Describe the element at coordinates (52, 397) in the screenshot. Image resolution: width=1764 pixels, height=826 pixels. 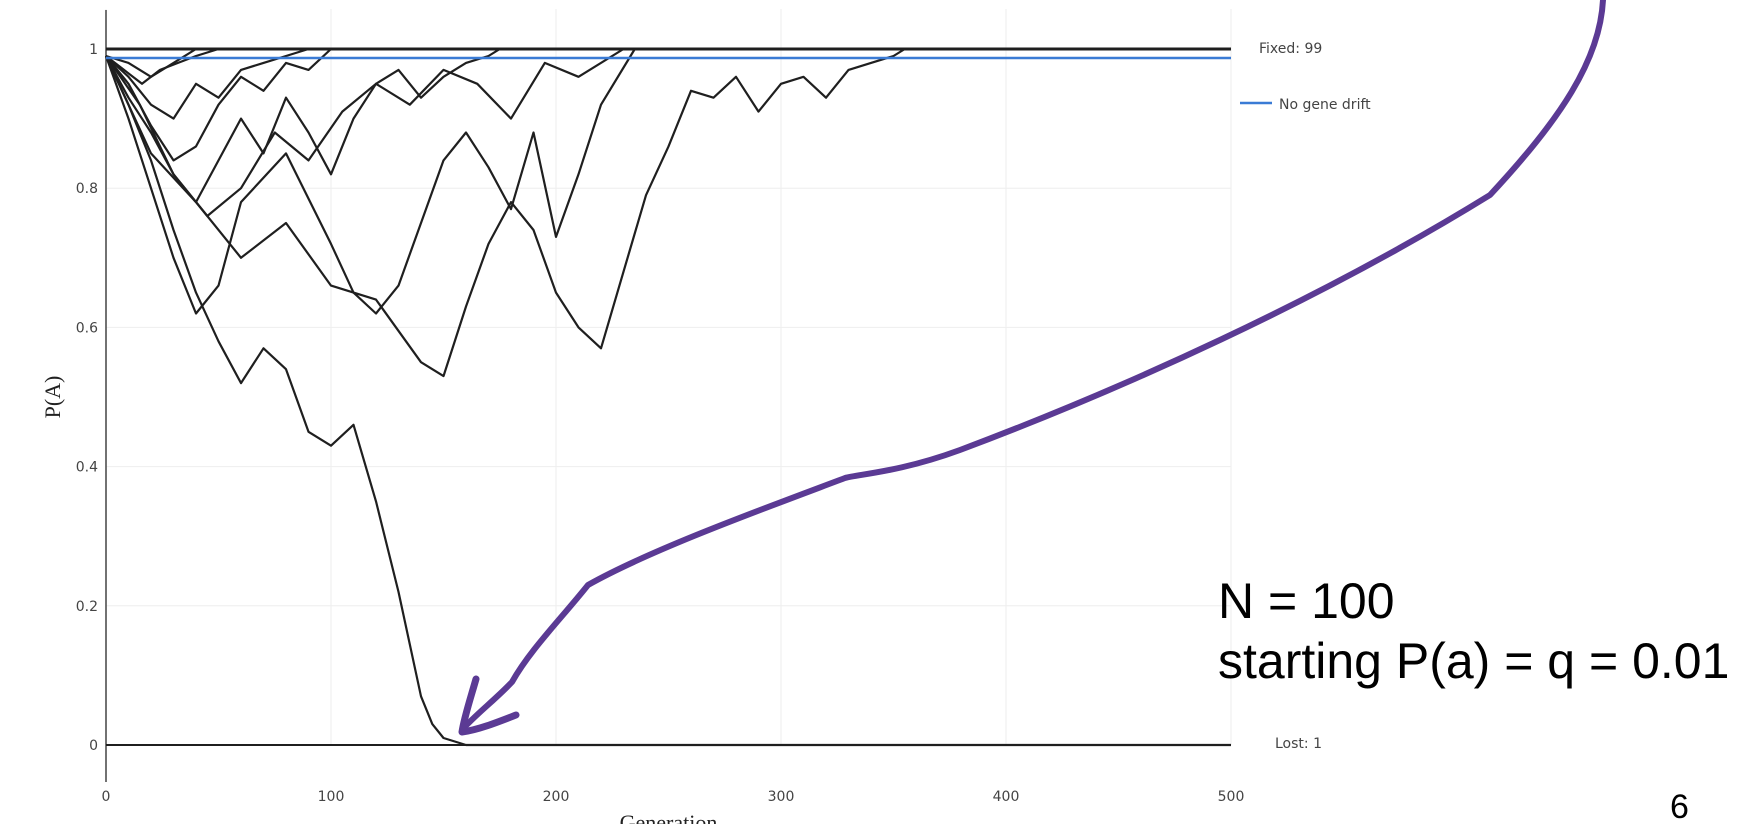
I see `y-axis-title: P(A)` at that location.